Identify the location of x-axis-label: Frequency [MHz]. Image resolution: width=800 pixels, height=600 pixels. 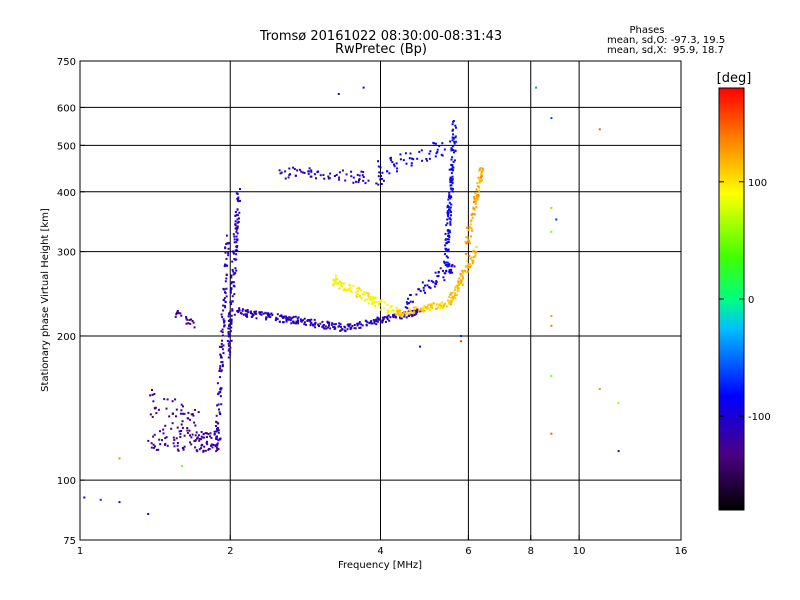
(380, 565).